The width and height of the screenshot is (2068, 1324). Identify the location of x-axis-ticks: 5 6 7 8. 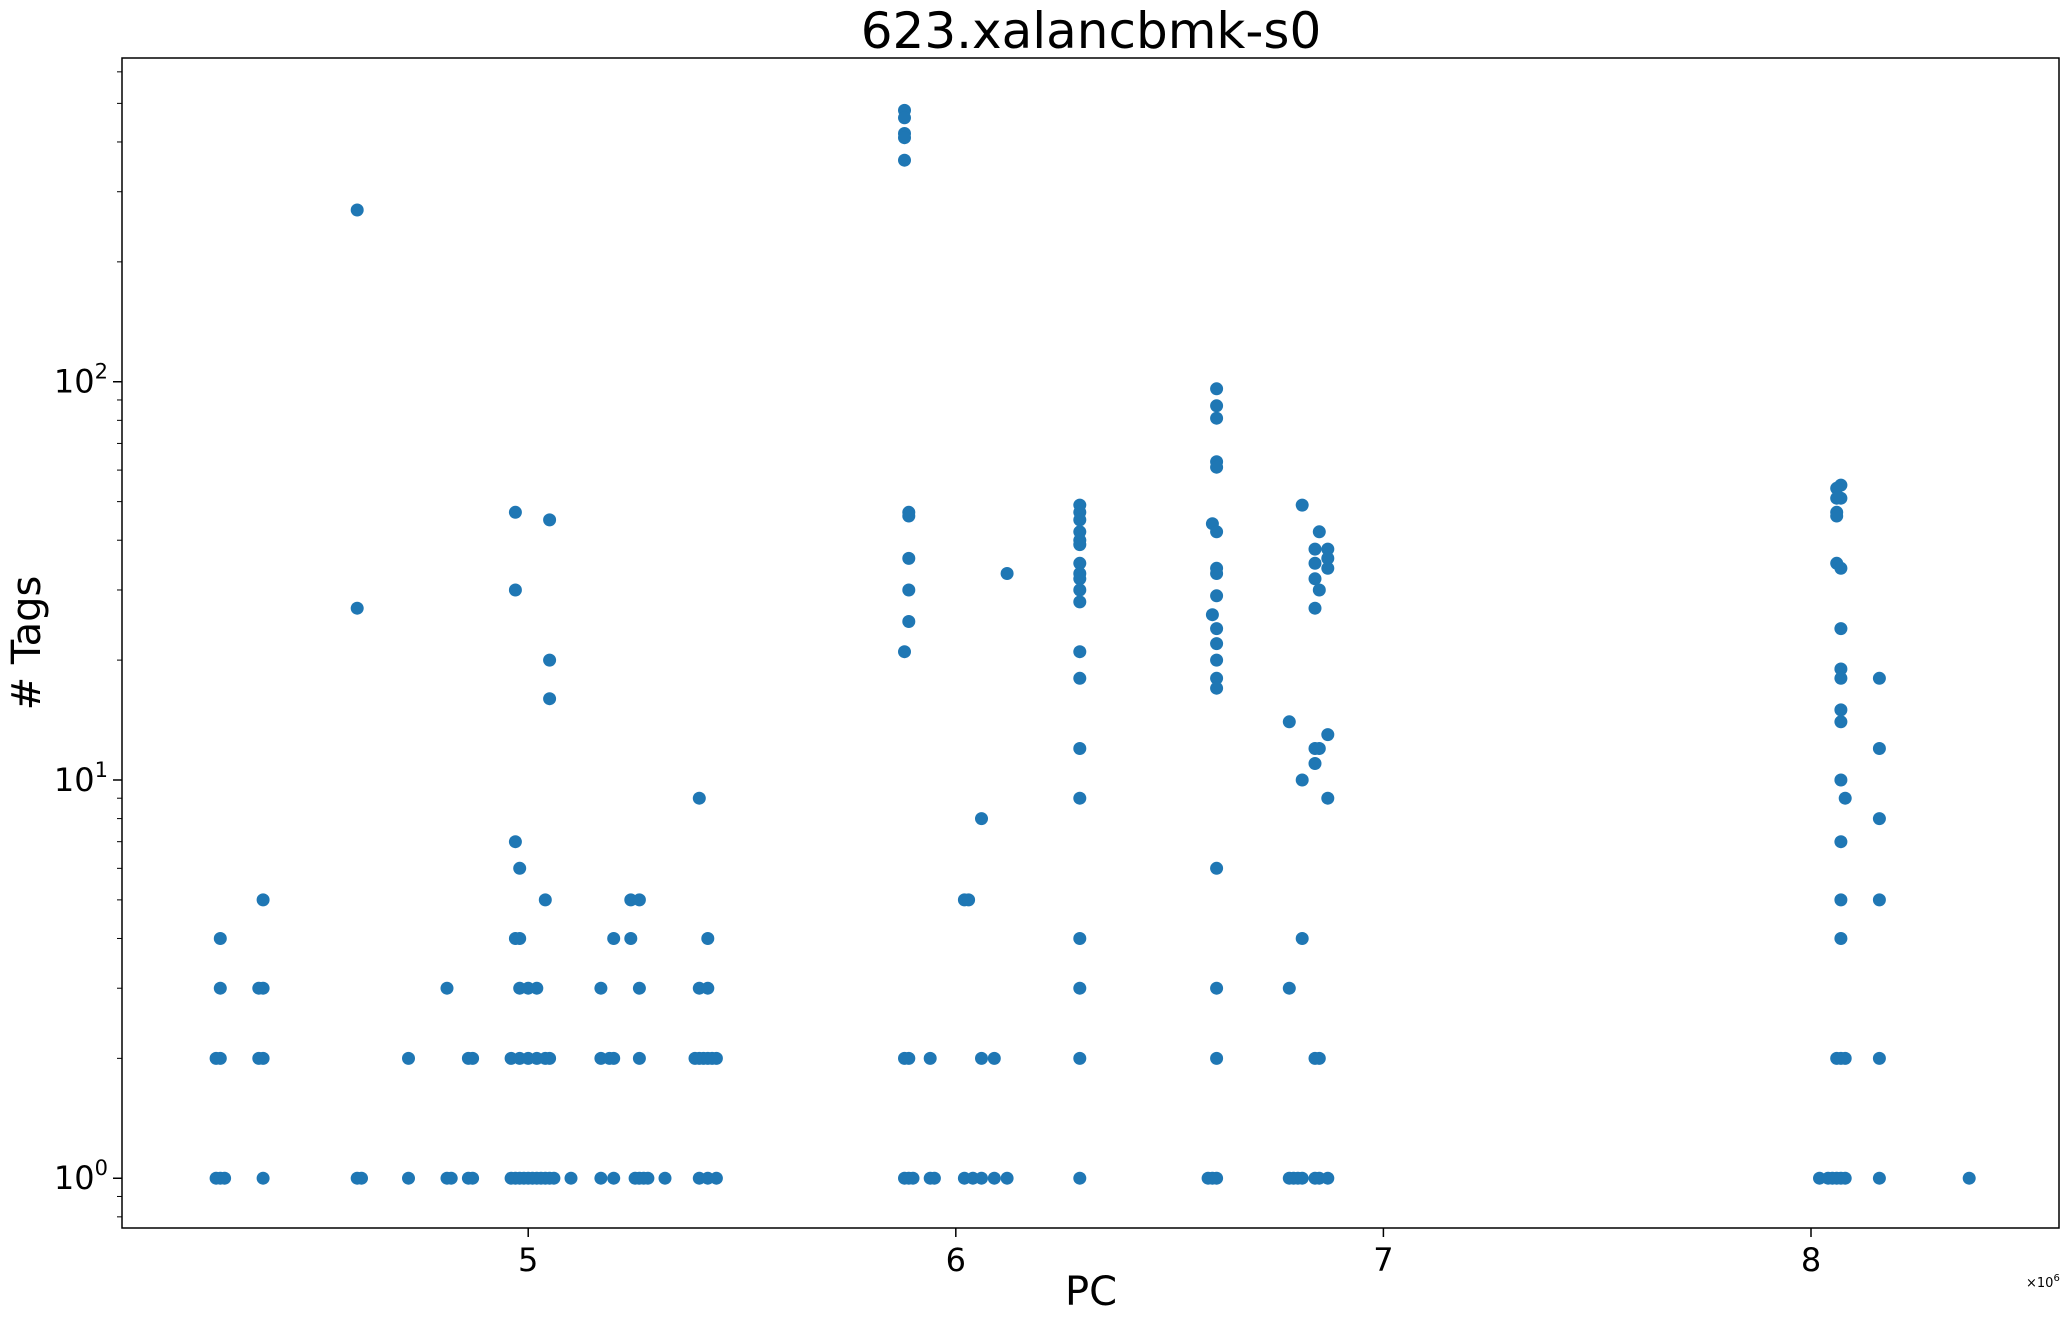
(1169, 1253).